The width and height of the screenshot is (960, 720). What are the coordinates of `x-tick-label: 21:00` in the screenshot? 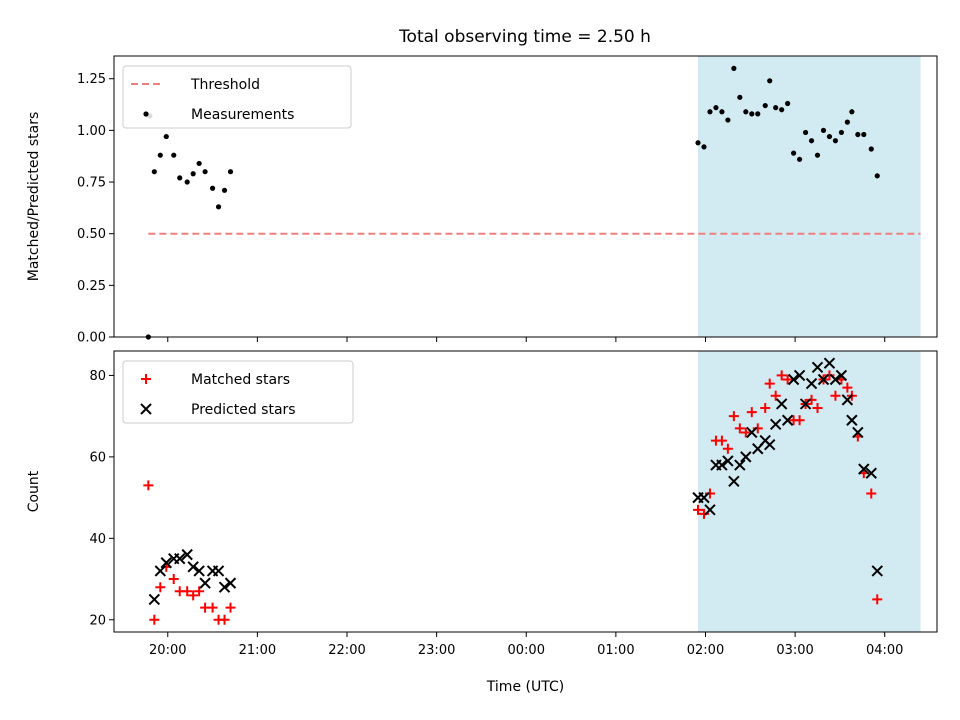 It's located at (257, 650).